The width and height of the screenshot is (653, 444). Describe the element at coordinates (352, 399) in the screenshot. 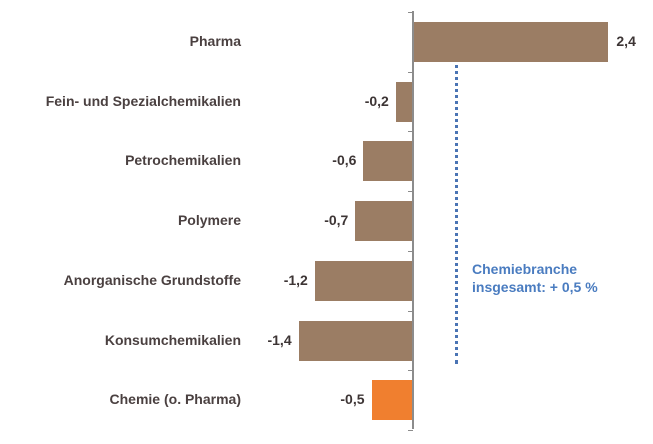

I see `value-label: -0,5` at that location.